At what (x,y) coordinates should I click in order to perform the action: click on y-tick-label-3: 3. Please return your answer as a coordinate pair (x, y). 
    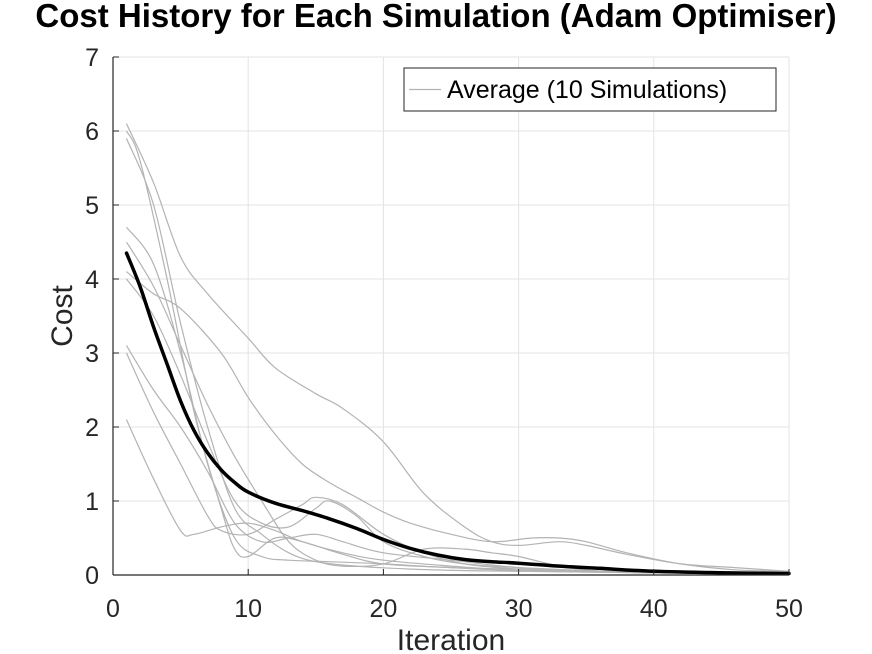
    Looking at the image, I should click on (92, 354).